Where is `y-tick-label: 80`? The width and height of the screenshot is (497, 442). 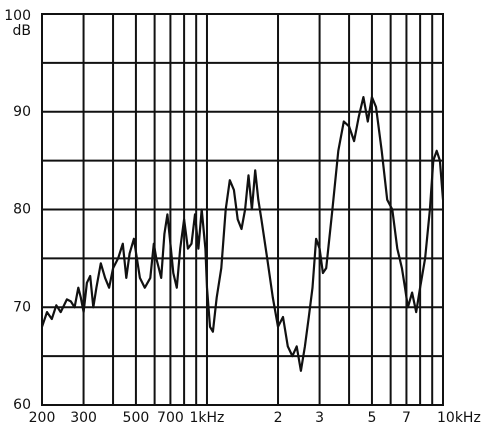
y-tick-label: 80 is located at coordinates (22, 210).